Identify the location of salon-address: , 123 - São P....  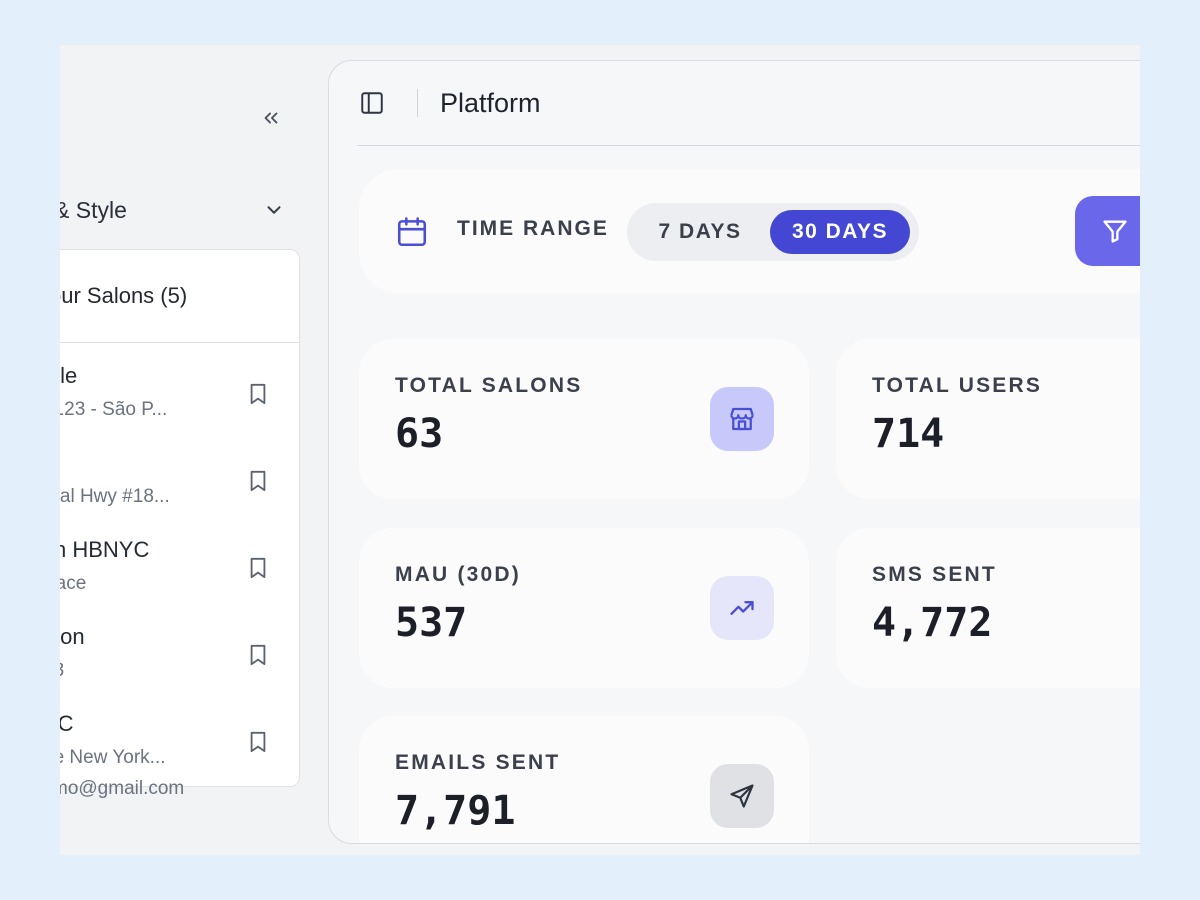
(114, 409).